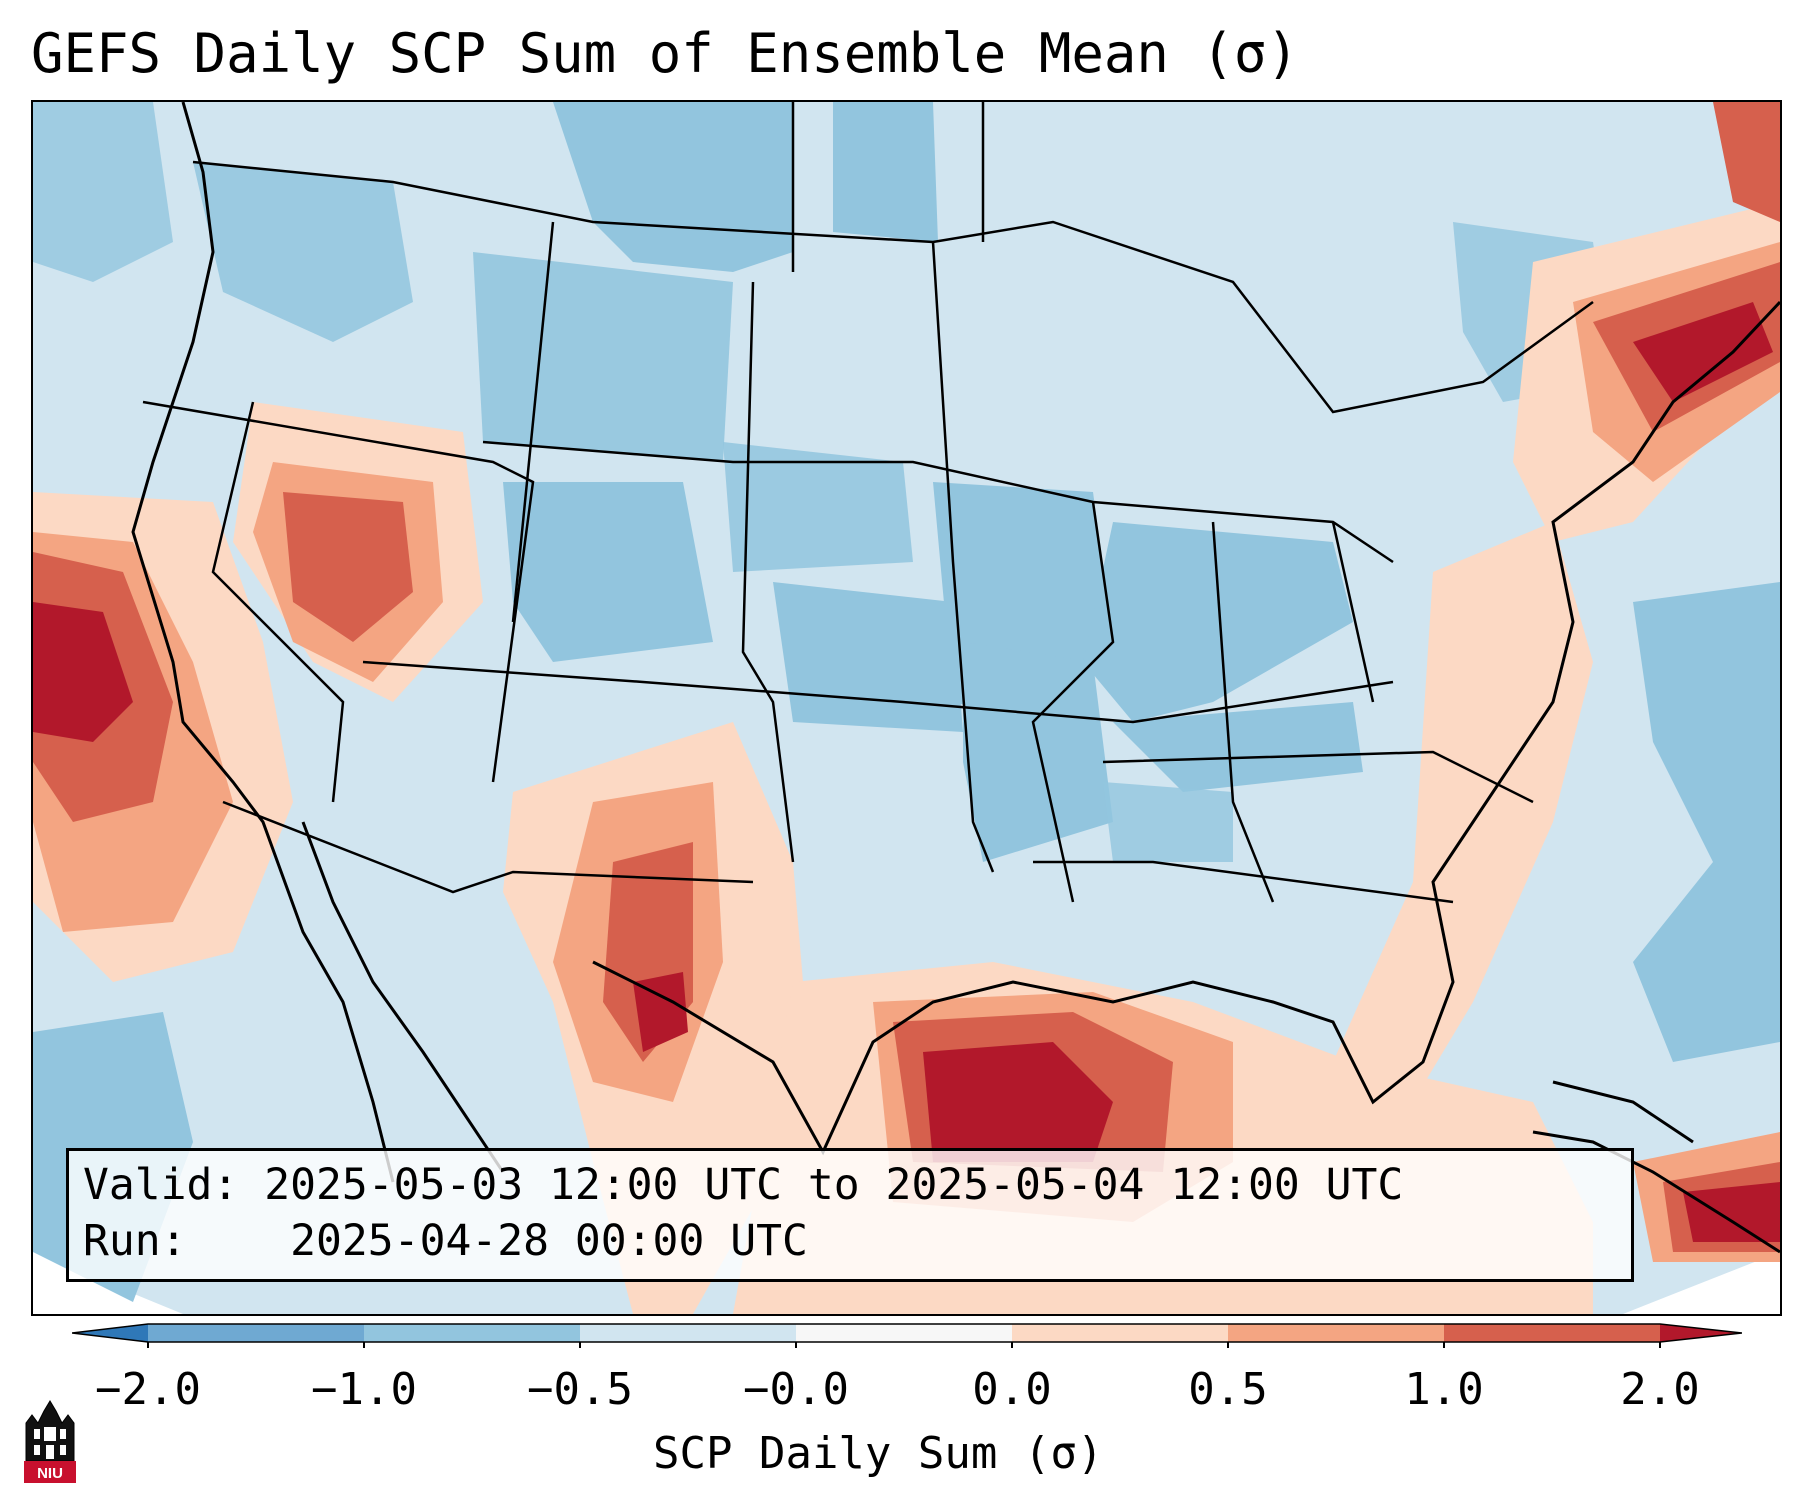 The height and width of the screenshot is (1506, 1803). I want to click on colorbar-tick-label: 0.0, so click(1012, 1389).